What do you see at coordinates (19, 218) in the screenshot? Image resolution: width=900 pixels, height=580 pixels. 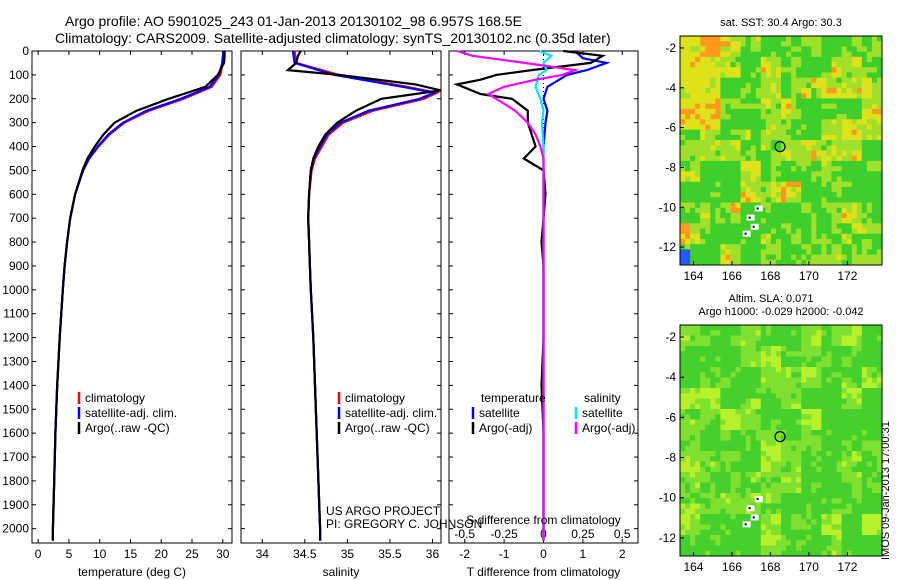 I see `temp-ytick-label: 700` at bounding box center [19, 218].